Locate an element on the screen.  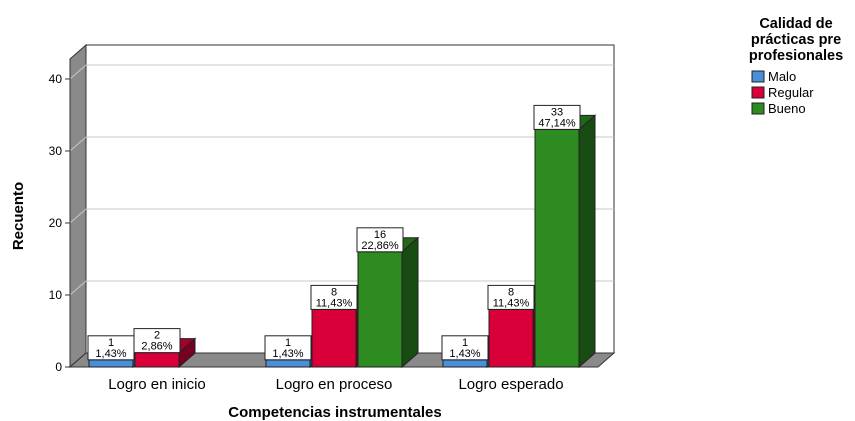
data-label: 22,86% is located at coordinates (157, 341).